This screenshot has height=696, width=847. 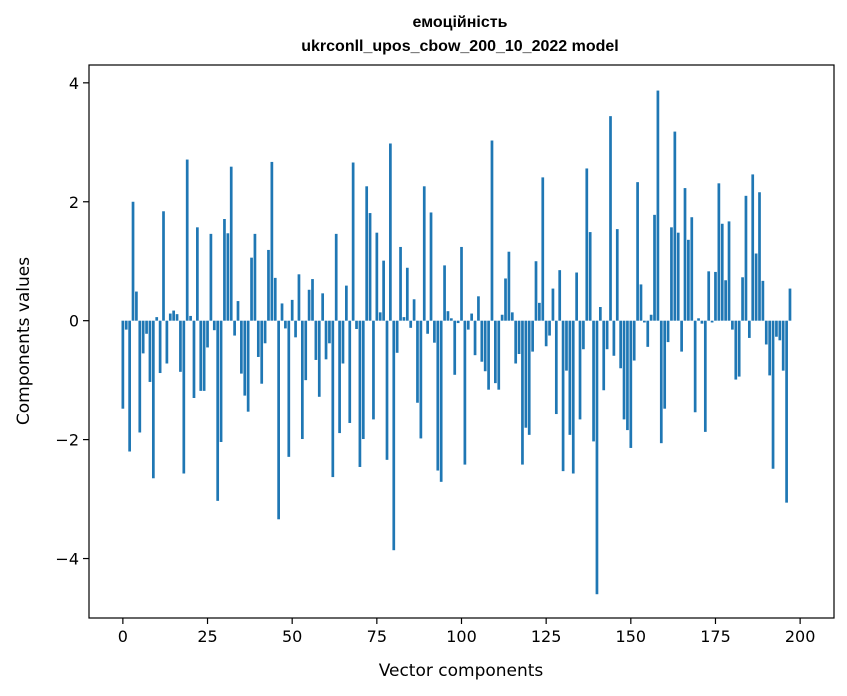 What do you see at coordinates (207, 636) in the screenshot?
I see `x-tick-label: 25` at bounding box center [207, 636].